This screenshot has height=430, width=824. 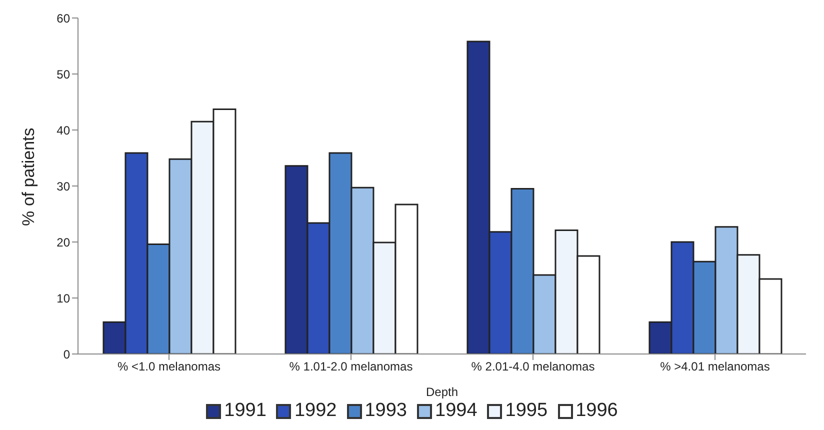 What do you see at coordinates (385, 411) in the screenshot?
I see `legend-label: 1993` at bounding box center [385, 411].